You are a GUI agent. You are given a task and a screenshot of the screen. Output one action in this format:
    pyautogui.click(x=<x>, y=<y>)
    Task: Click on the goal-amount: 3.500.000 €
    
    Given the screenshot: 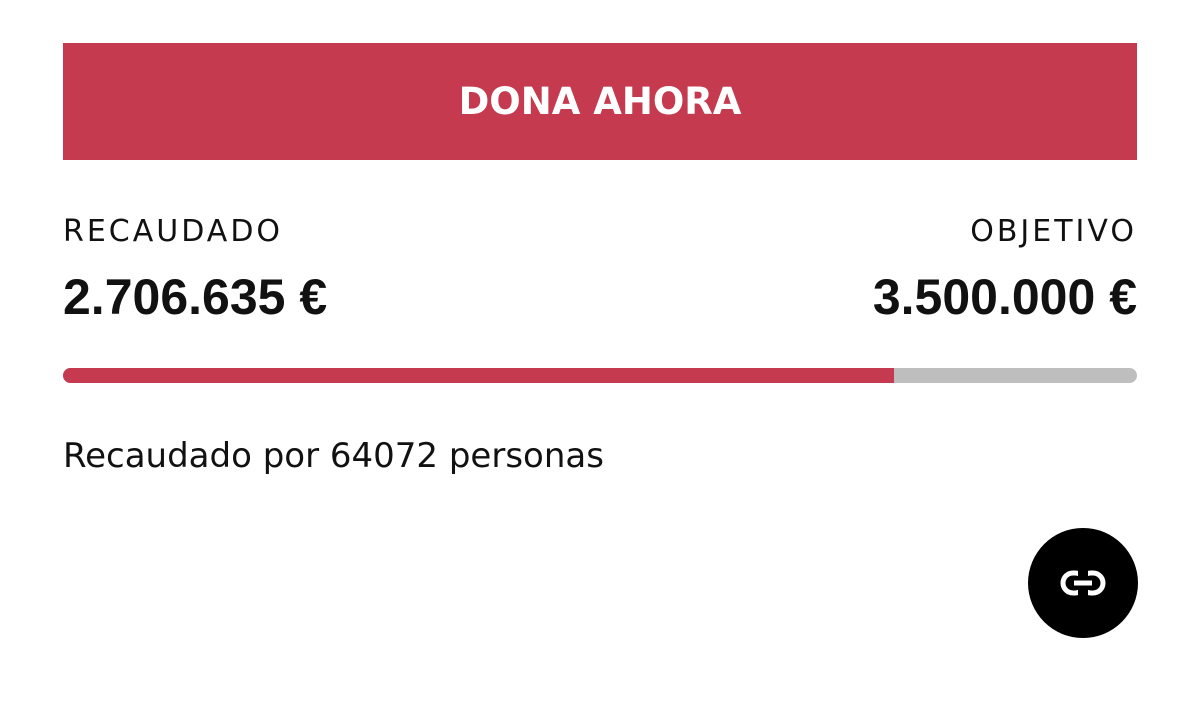 What is the action you would take?
    pyautogui.click(x=1004, y=297)
    